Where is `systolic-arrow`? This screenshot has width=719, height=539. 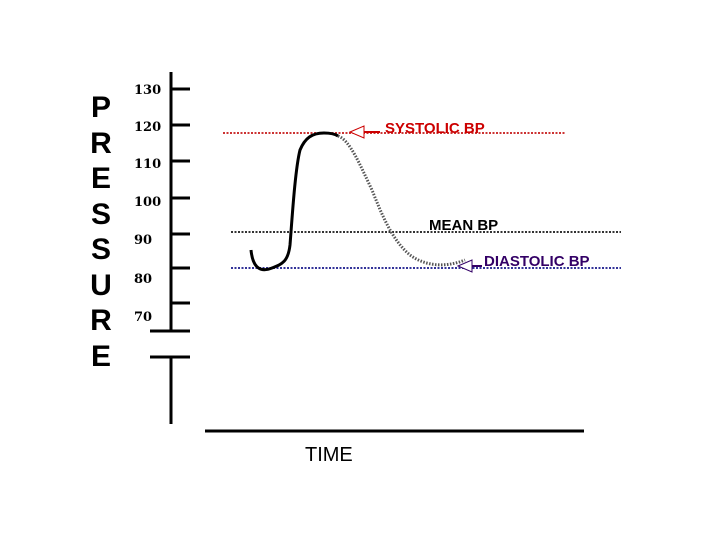
systolic-arrow is located at coordinates (364, 132).